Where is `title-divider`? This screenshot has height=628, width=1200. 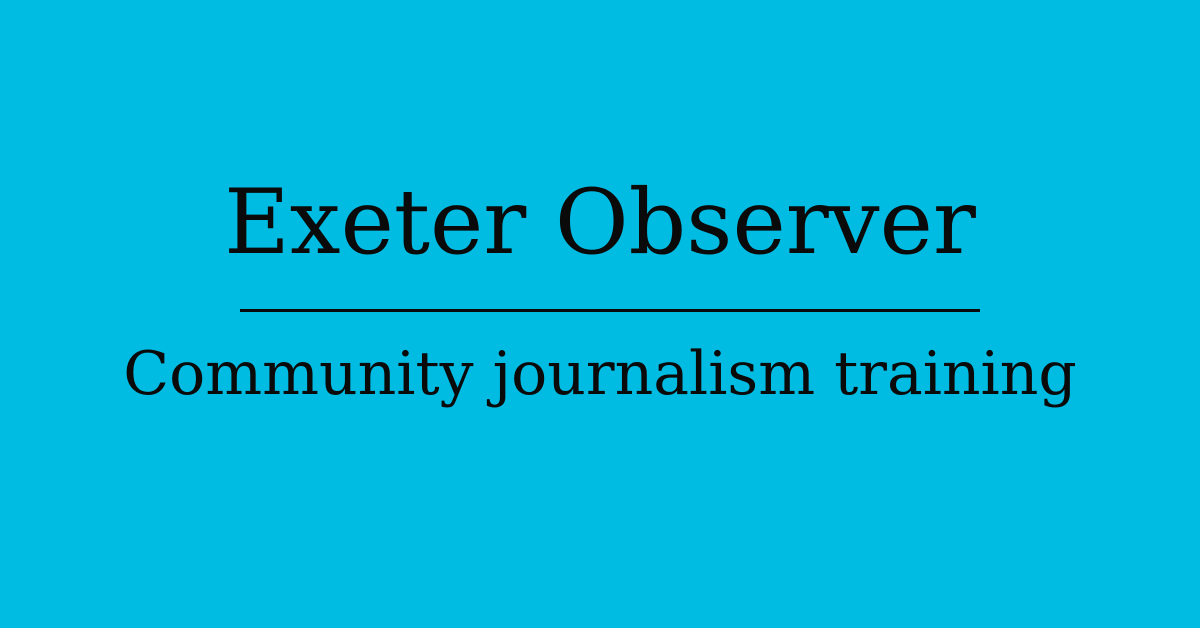
title-divider is located at coordinates (610, 310).